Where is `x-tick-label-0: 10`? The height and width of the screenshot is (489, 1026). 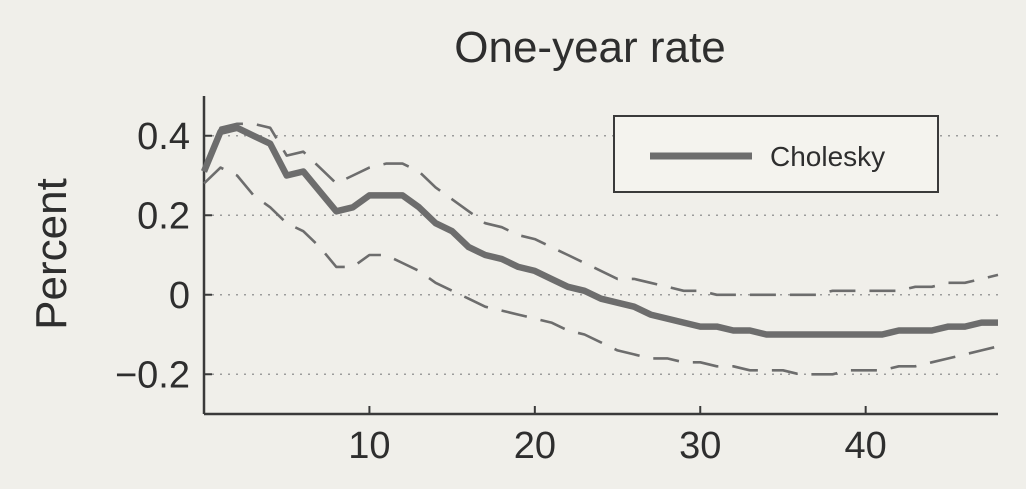 x-tick-label-0: 10 is located at coordinates (369, 446).